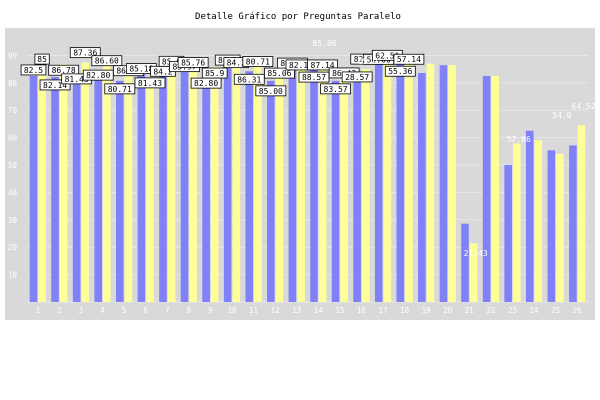 The image size is (600, 400). I want to click on x-tick-label: 2, so click(59, 310).